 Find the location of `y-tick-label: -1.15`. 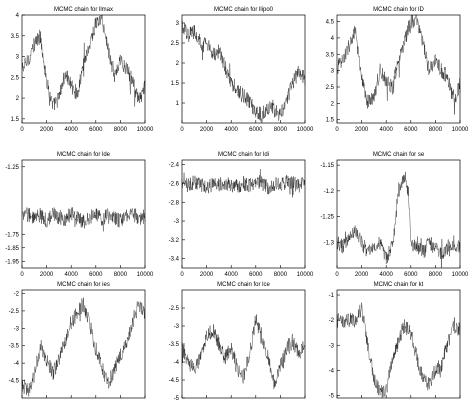

y-tick-label: -1.15 is located at coordinates (327, 166).